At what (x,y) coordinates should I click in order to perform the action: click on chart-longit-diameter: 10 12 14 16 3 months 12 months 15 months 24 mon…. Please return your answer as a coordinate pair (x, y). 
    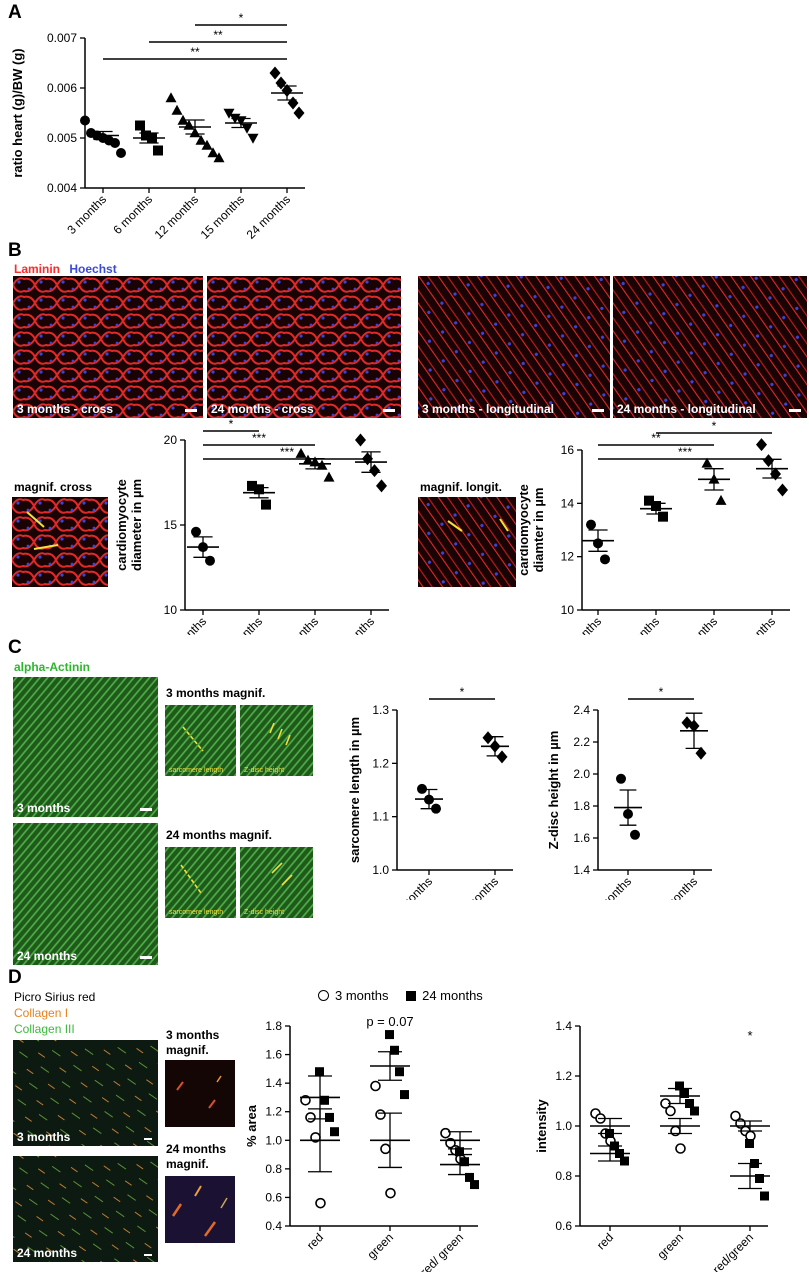
    Looking at the image, I should click on (655, 527).